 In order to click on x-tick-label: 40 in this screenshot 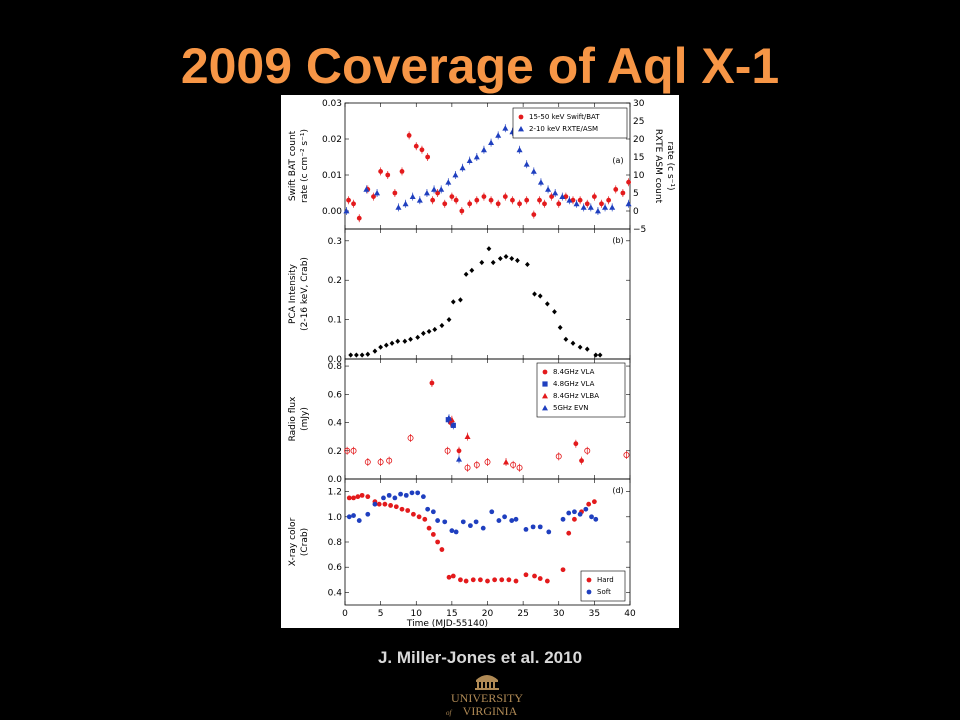, I will do `click(630, 614)`.